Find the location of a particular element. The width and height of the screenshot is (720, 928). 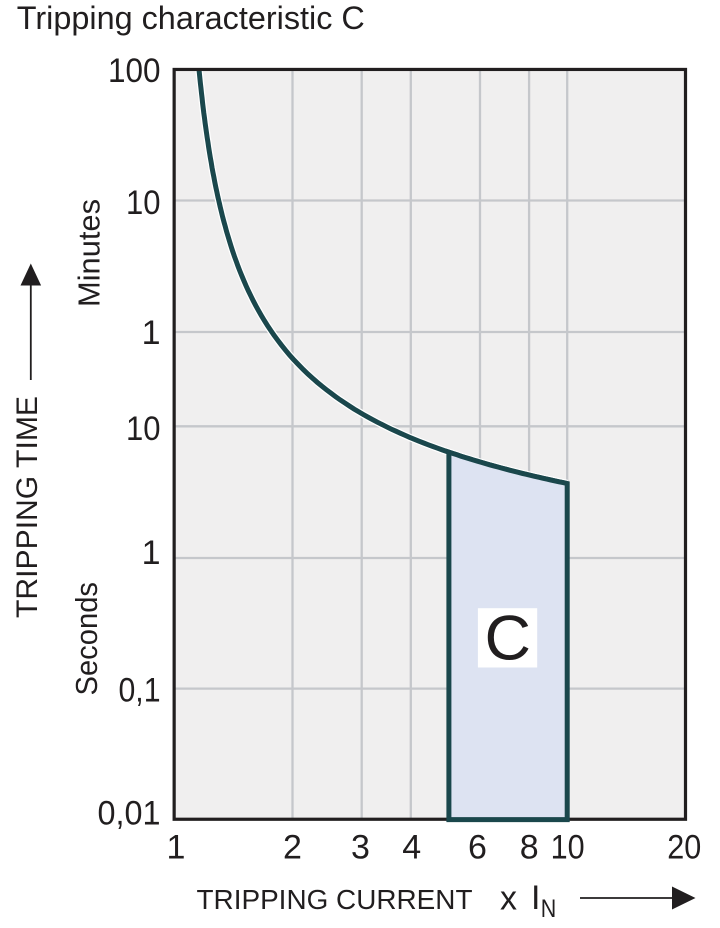

svg-text: 20 is located at coordinates (684, 848).